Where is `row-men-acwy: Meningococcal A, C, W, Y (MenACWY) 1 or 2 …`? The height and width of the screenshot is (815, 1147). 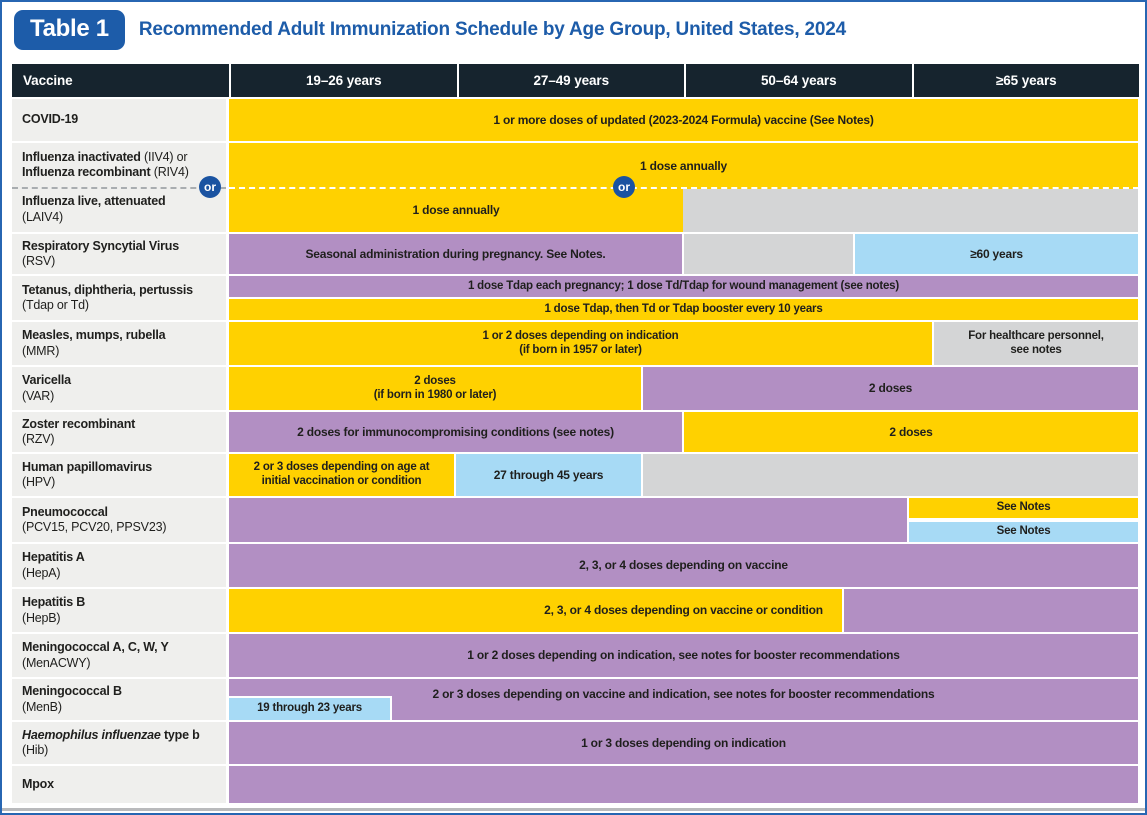 row-men-acwy: Meningococcal A, C, W, Y (MenACWY) 1 or 2 … is located at coordinates (575, 655).